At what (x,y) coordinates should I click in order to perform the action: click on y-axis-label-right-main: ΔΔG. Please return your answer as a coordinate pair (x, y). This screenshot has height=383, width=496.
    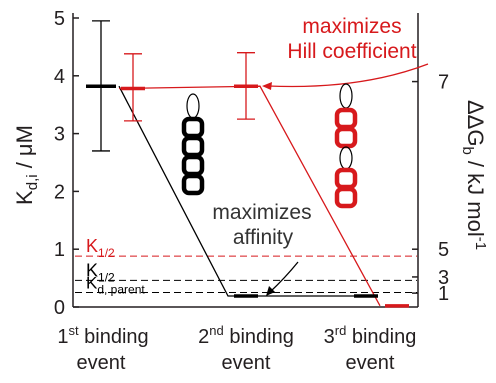
    Looking at the image, I should click on (475, 123).